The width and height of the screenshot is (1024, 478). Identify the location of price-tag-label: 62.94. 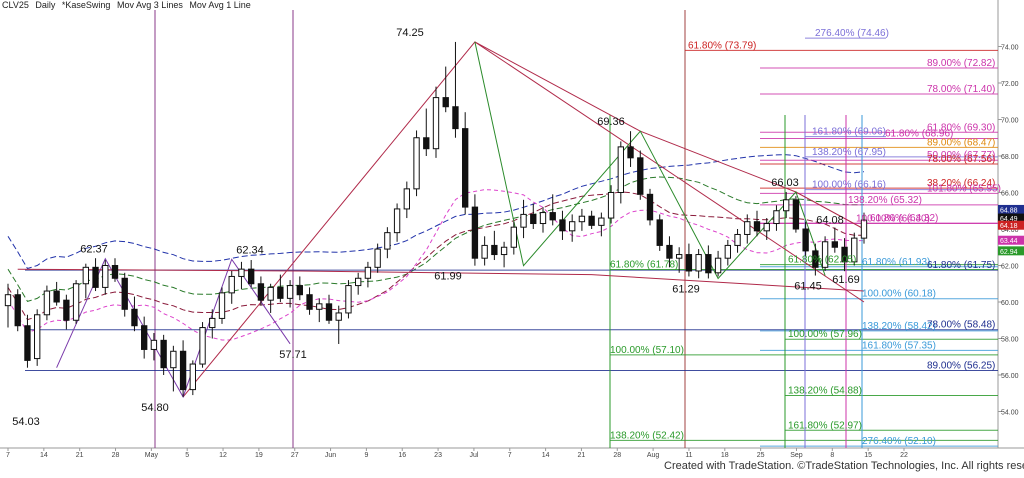
(1009, 252).